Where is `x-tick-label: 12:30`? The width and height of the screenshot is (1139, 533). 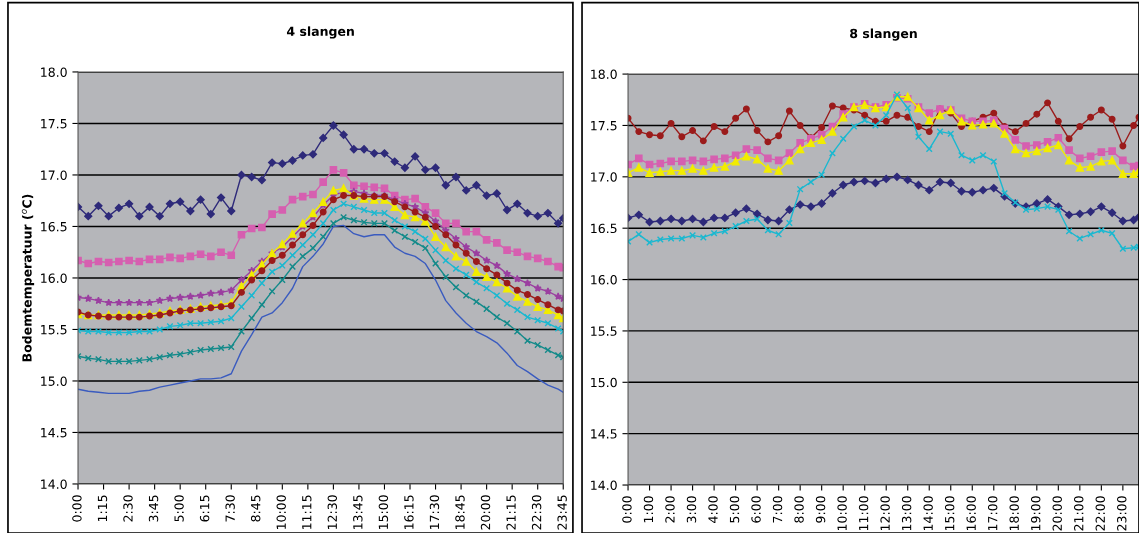
x-tick-label: 12:30 is located at coordinates (332, 512).